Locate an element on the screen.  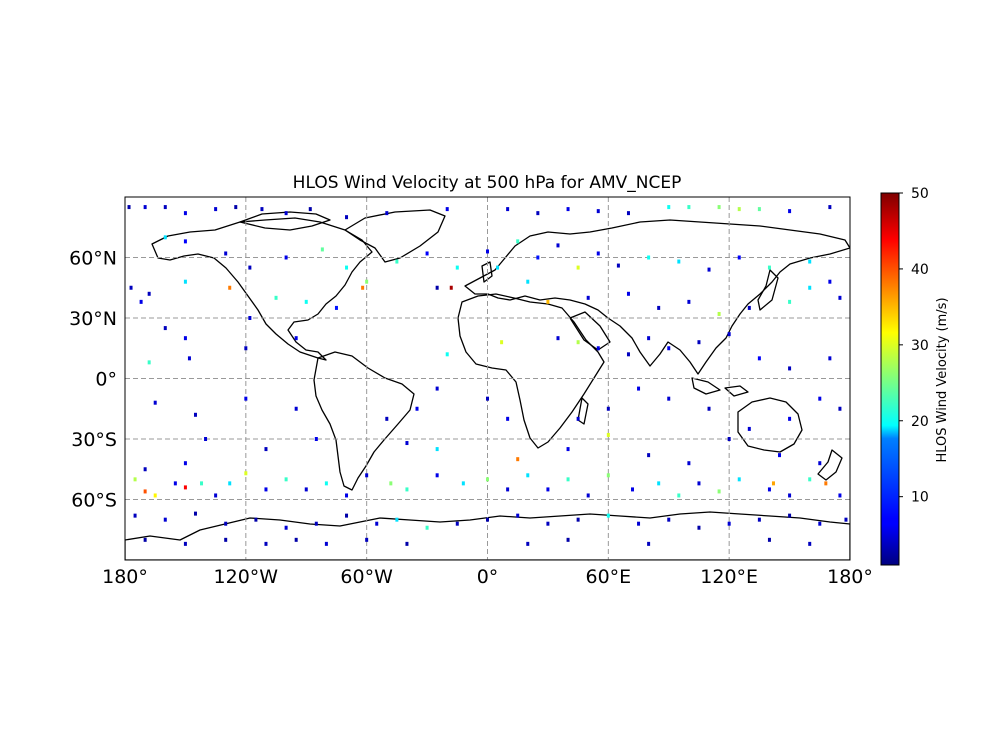
lat-tick-label: 60°N is located at coordinates (93, 259).